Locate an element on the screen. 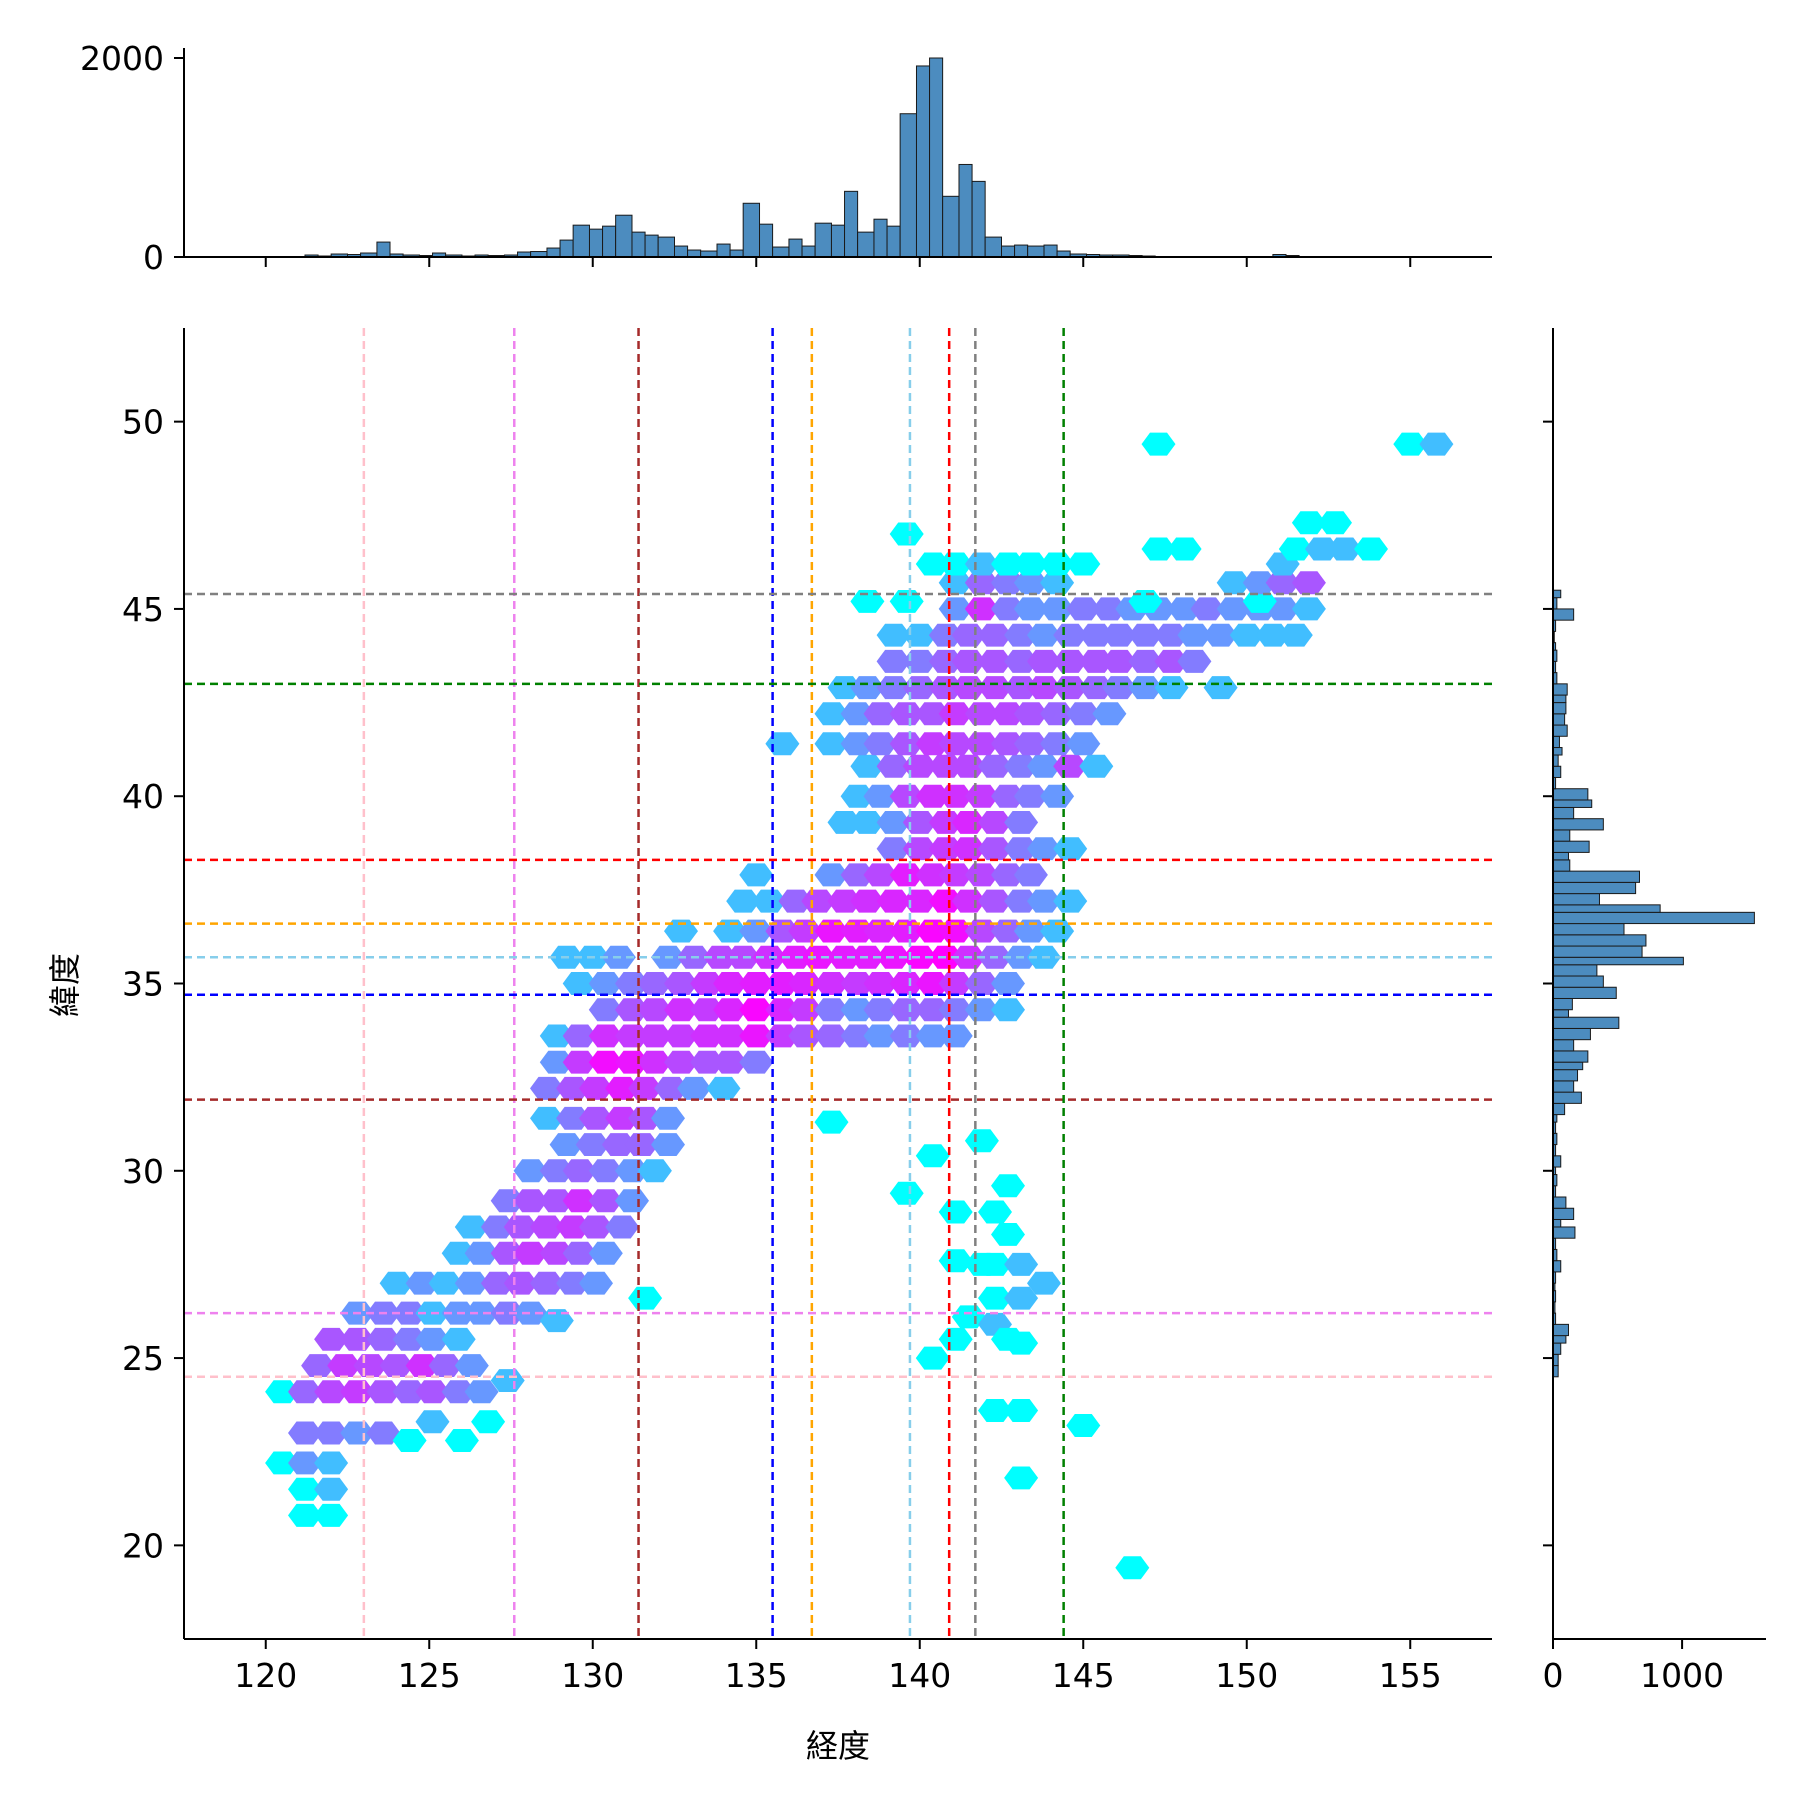 The image size is (1800, 1800). x-tick-label: 145 is located at coordinates (1083, 1675).